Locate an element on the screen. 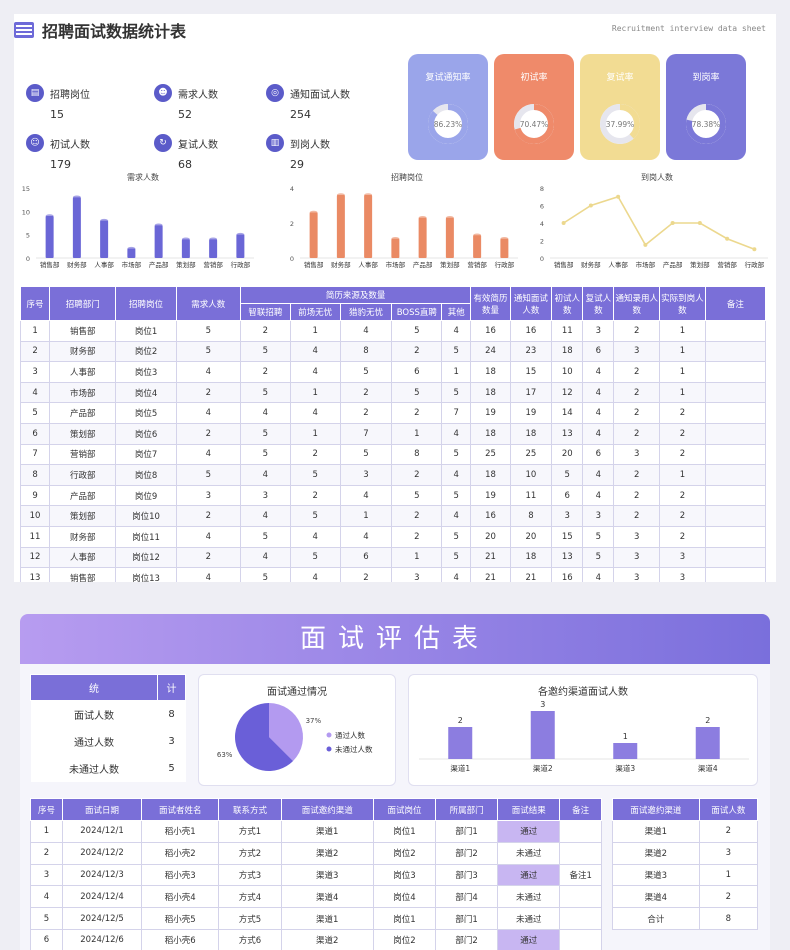  col-header: 序号 is located at coordinates (46, 809).